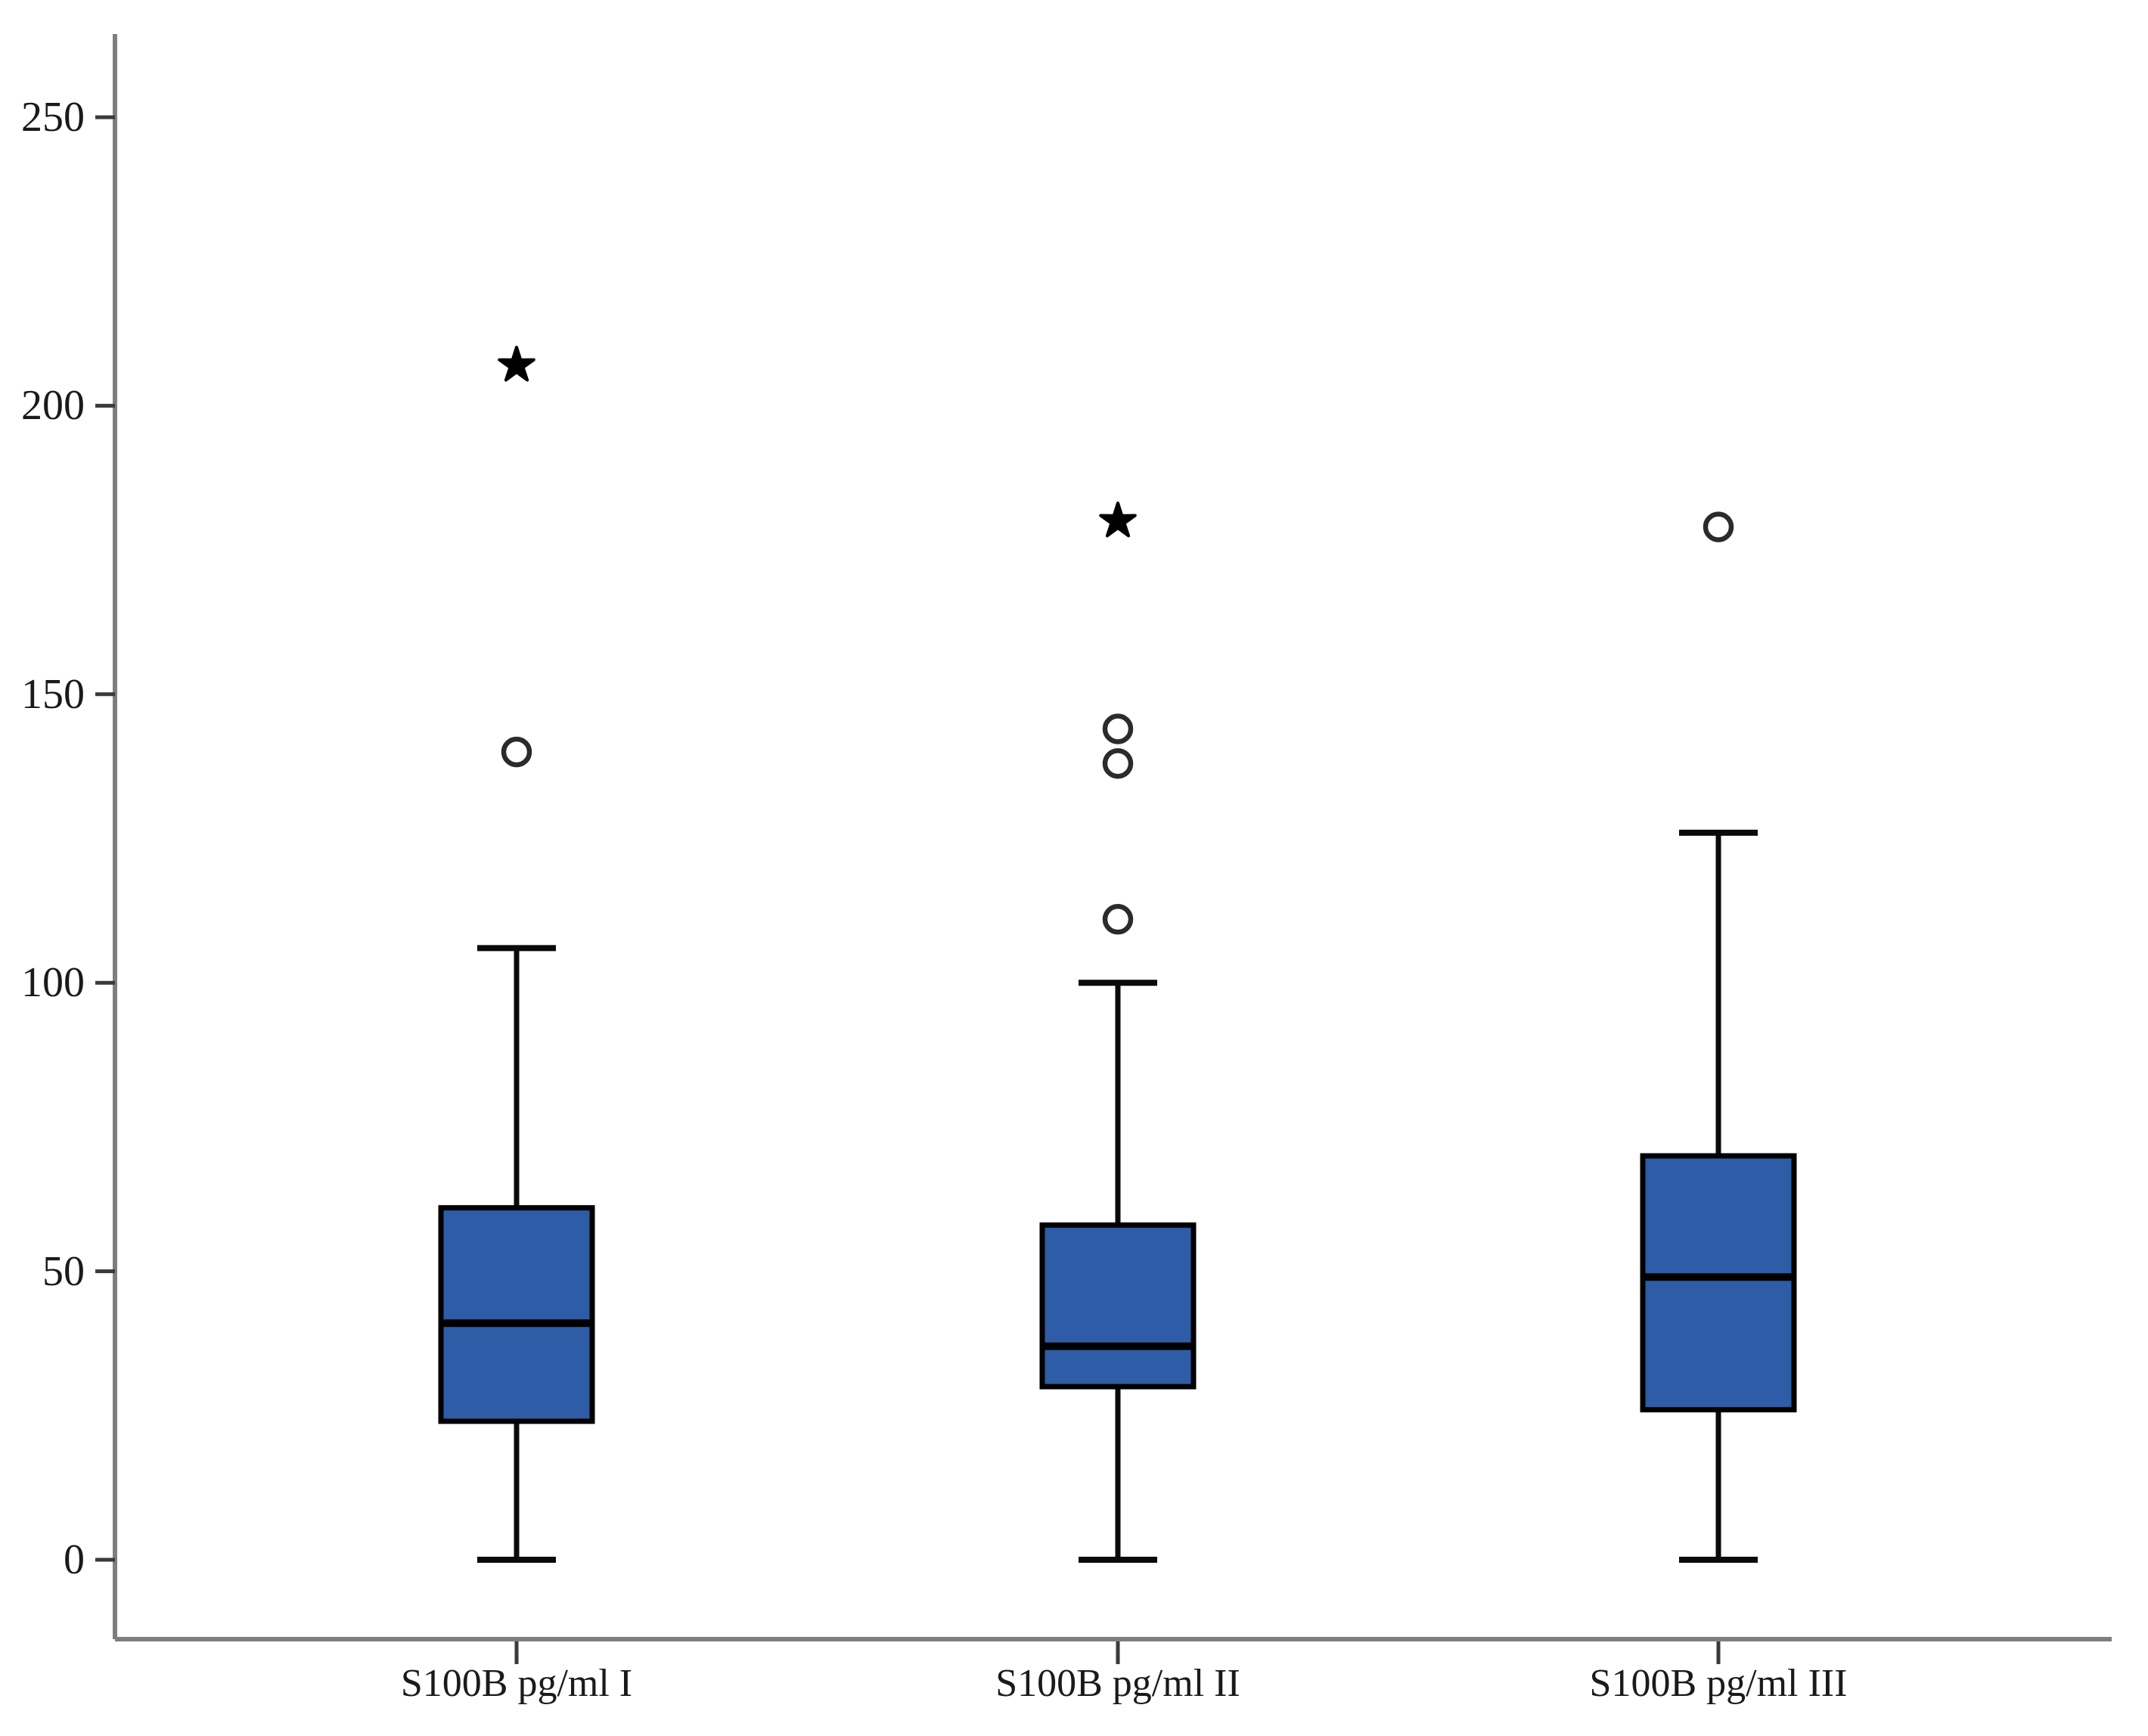  I want to click on y-tick-label-200: 200, so click(53, 406).